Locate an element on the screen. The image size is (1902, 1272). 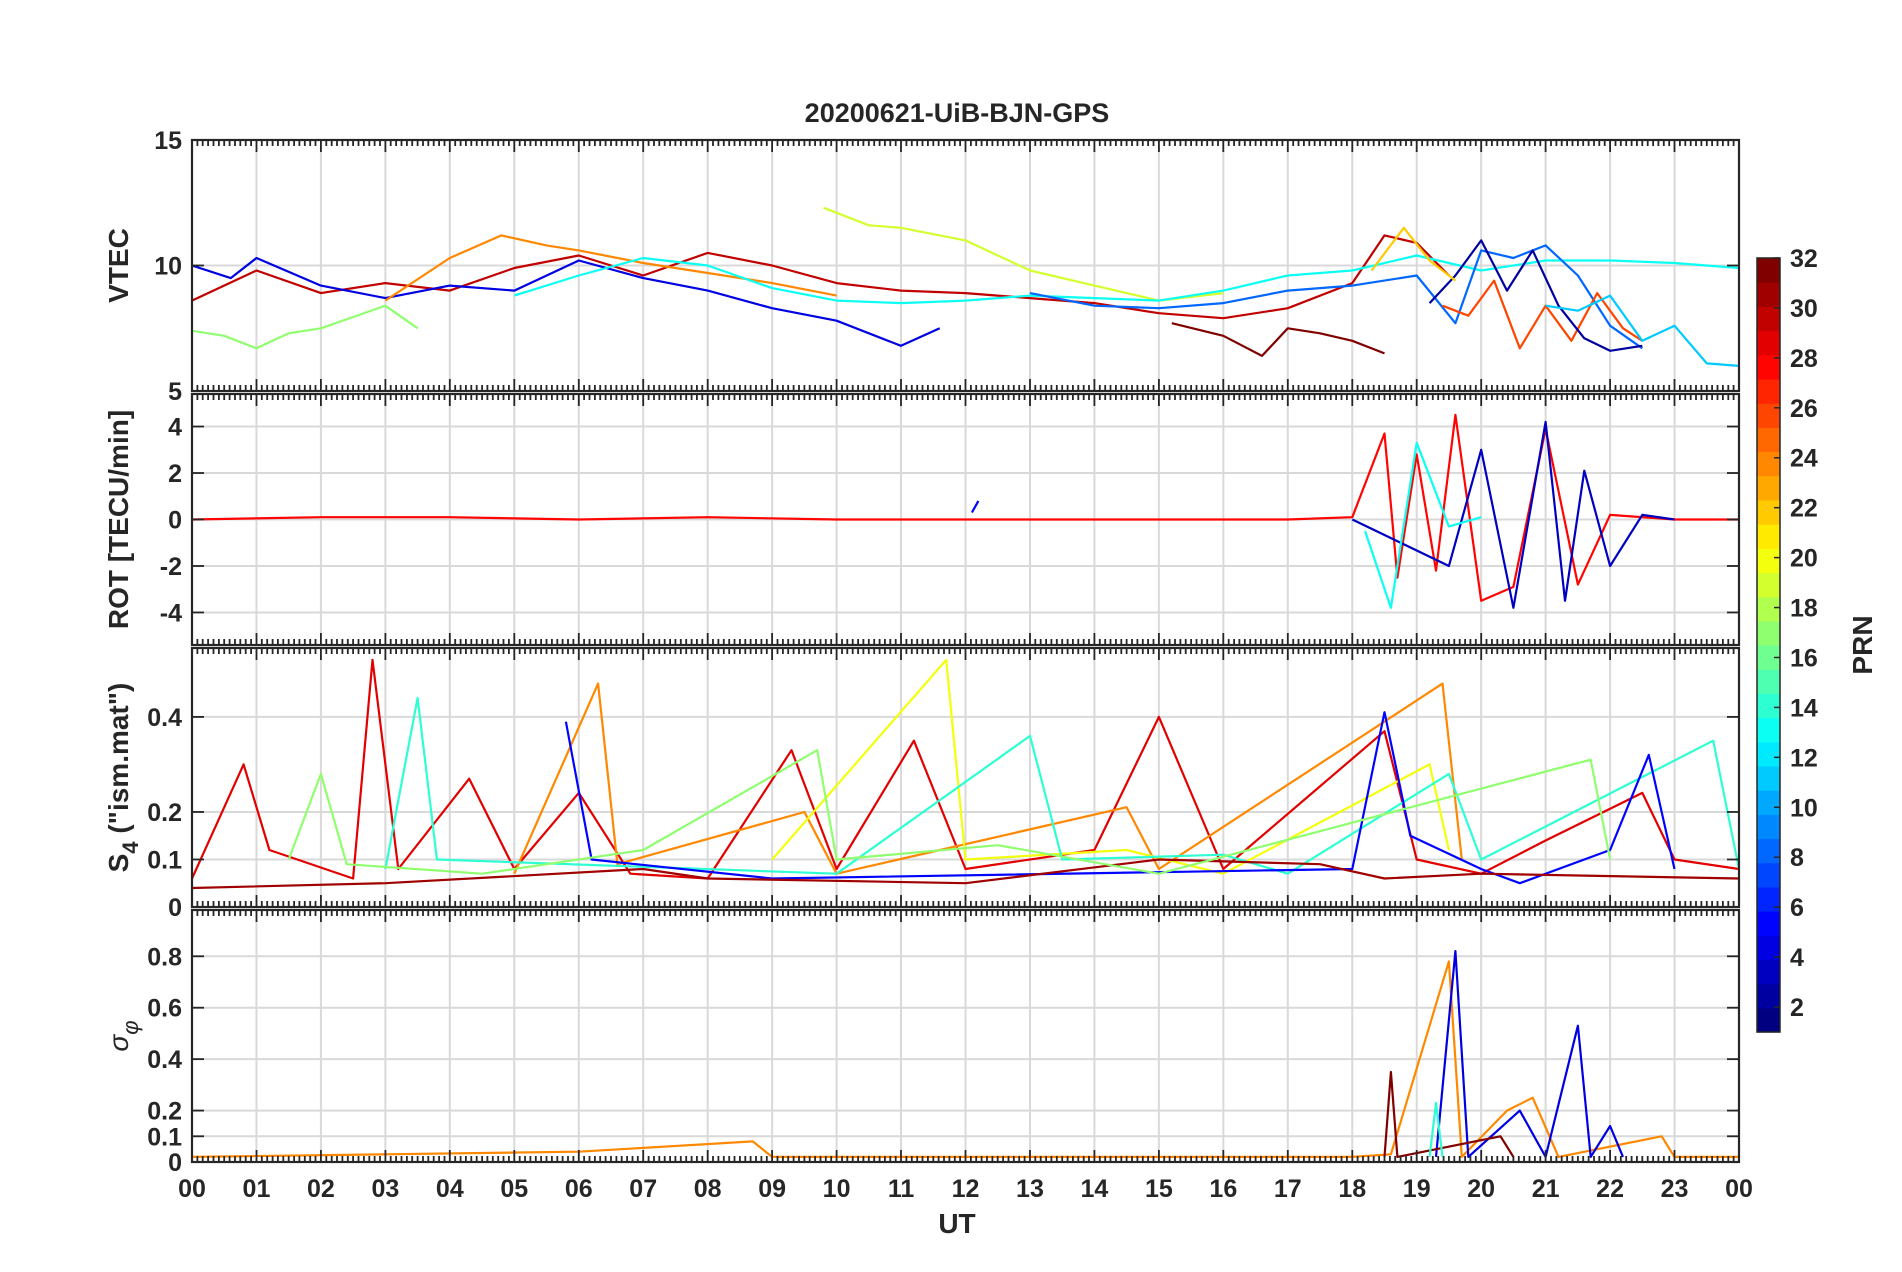
x-axis-label: UT is located at coordinates (956, 1223).